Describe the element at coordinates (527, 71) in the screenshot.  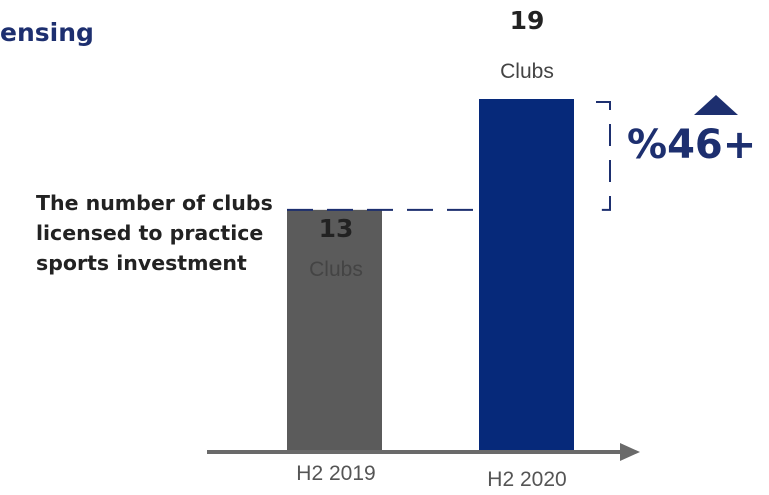
I see `data-label-unit-2020: Clubs` at that location.